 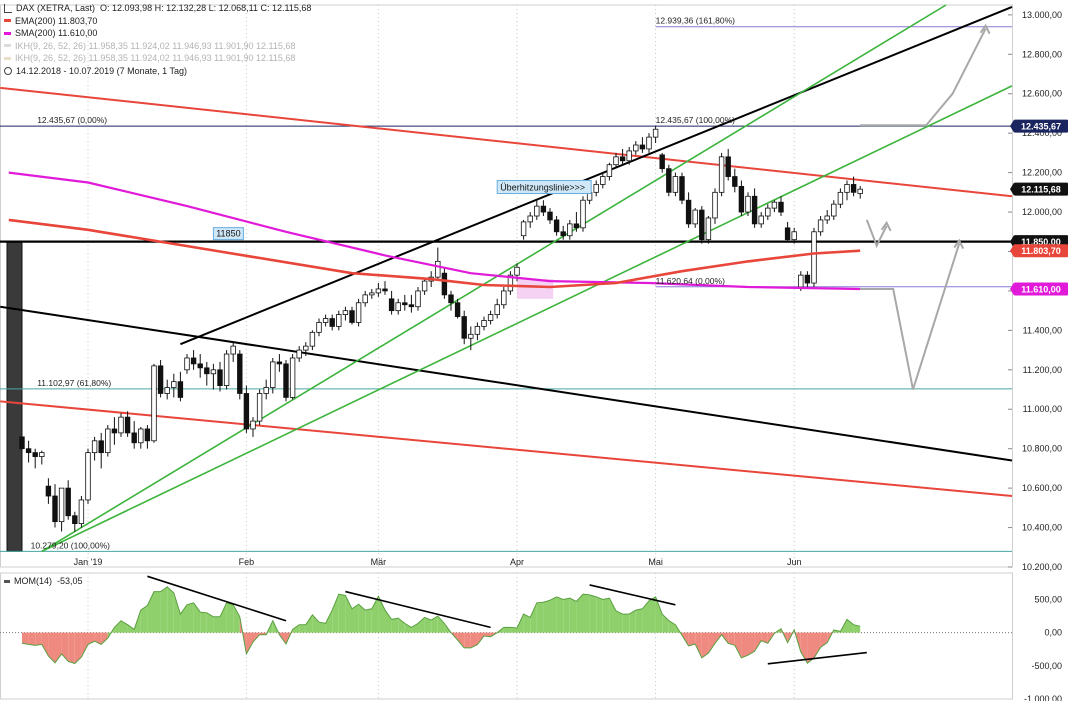 What do you see at coordinates (1043, 697) in the screenshot?
I see `momentum-tick-label: -1.000,00` at bounding box center [1043, 697].